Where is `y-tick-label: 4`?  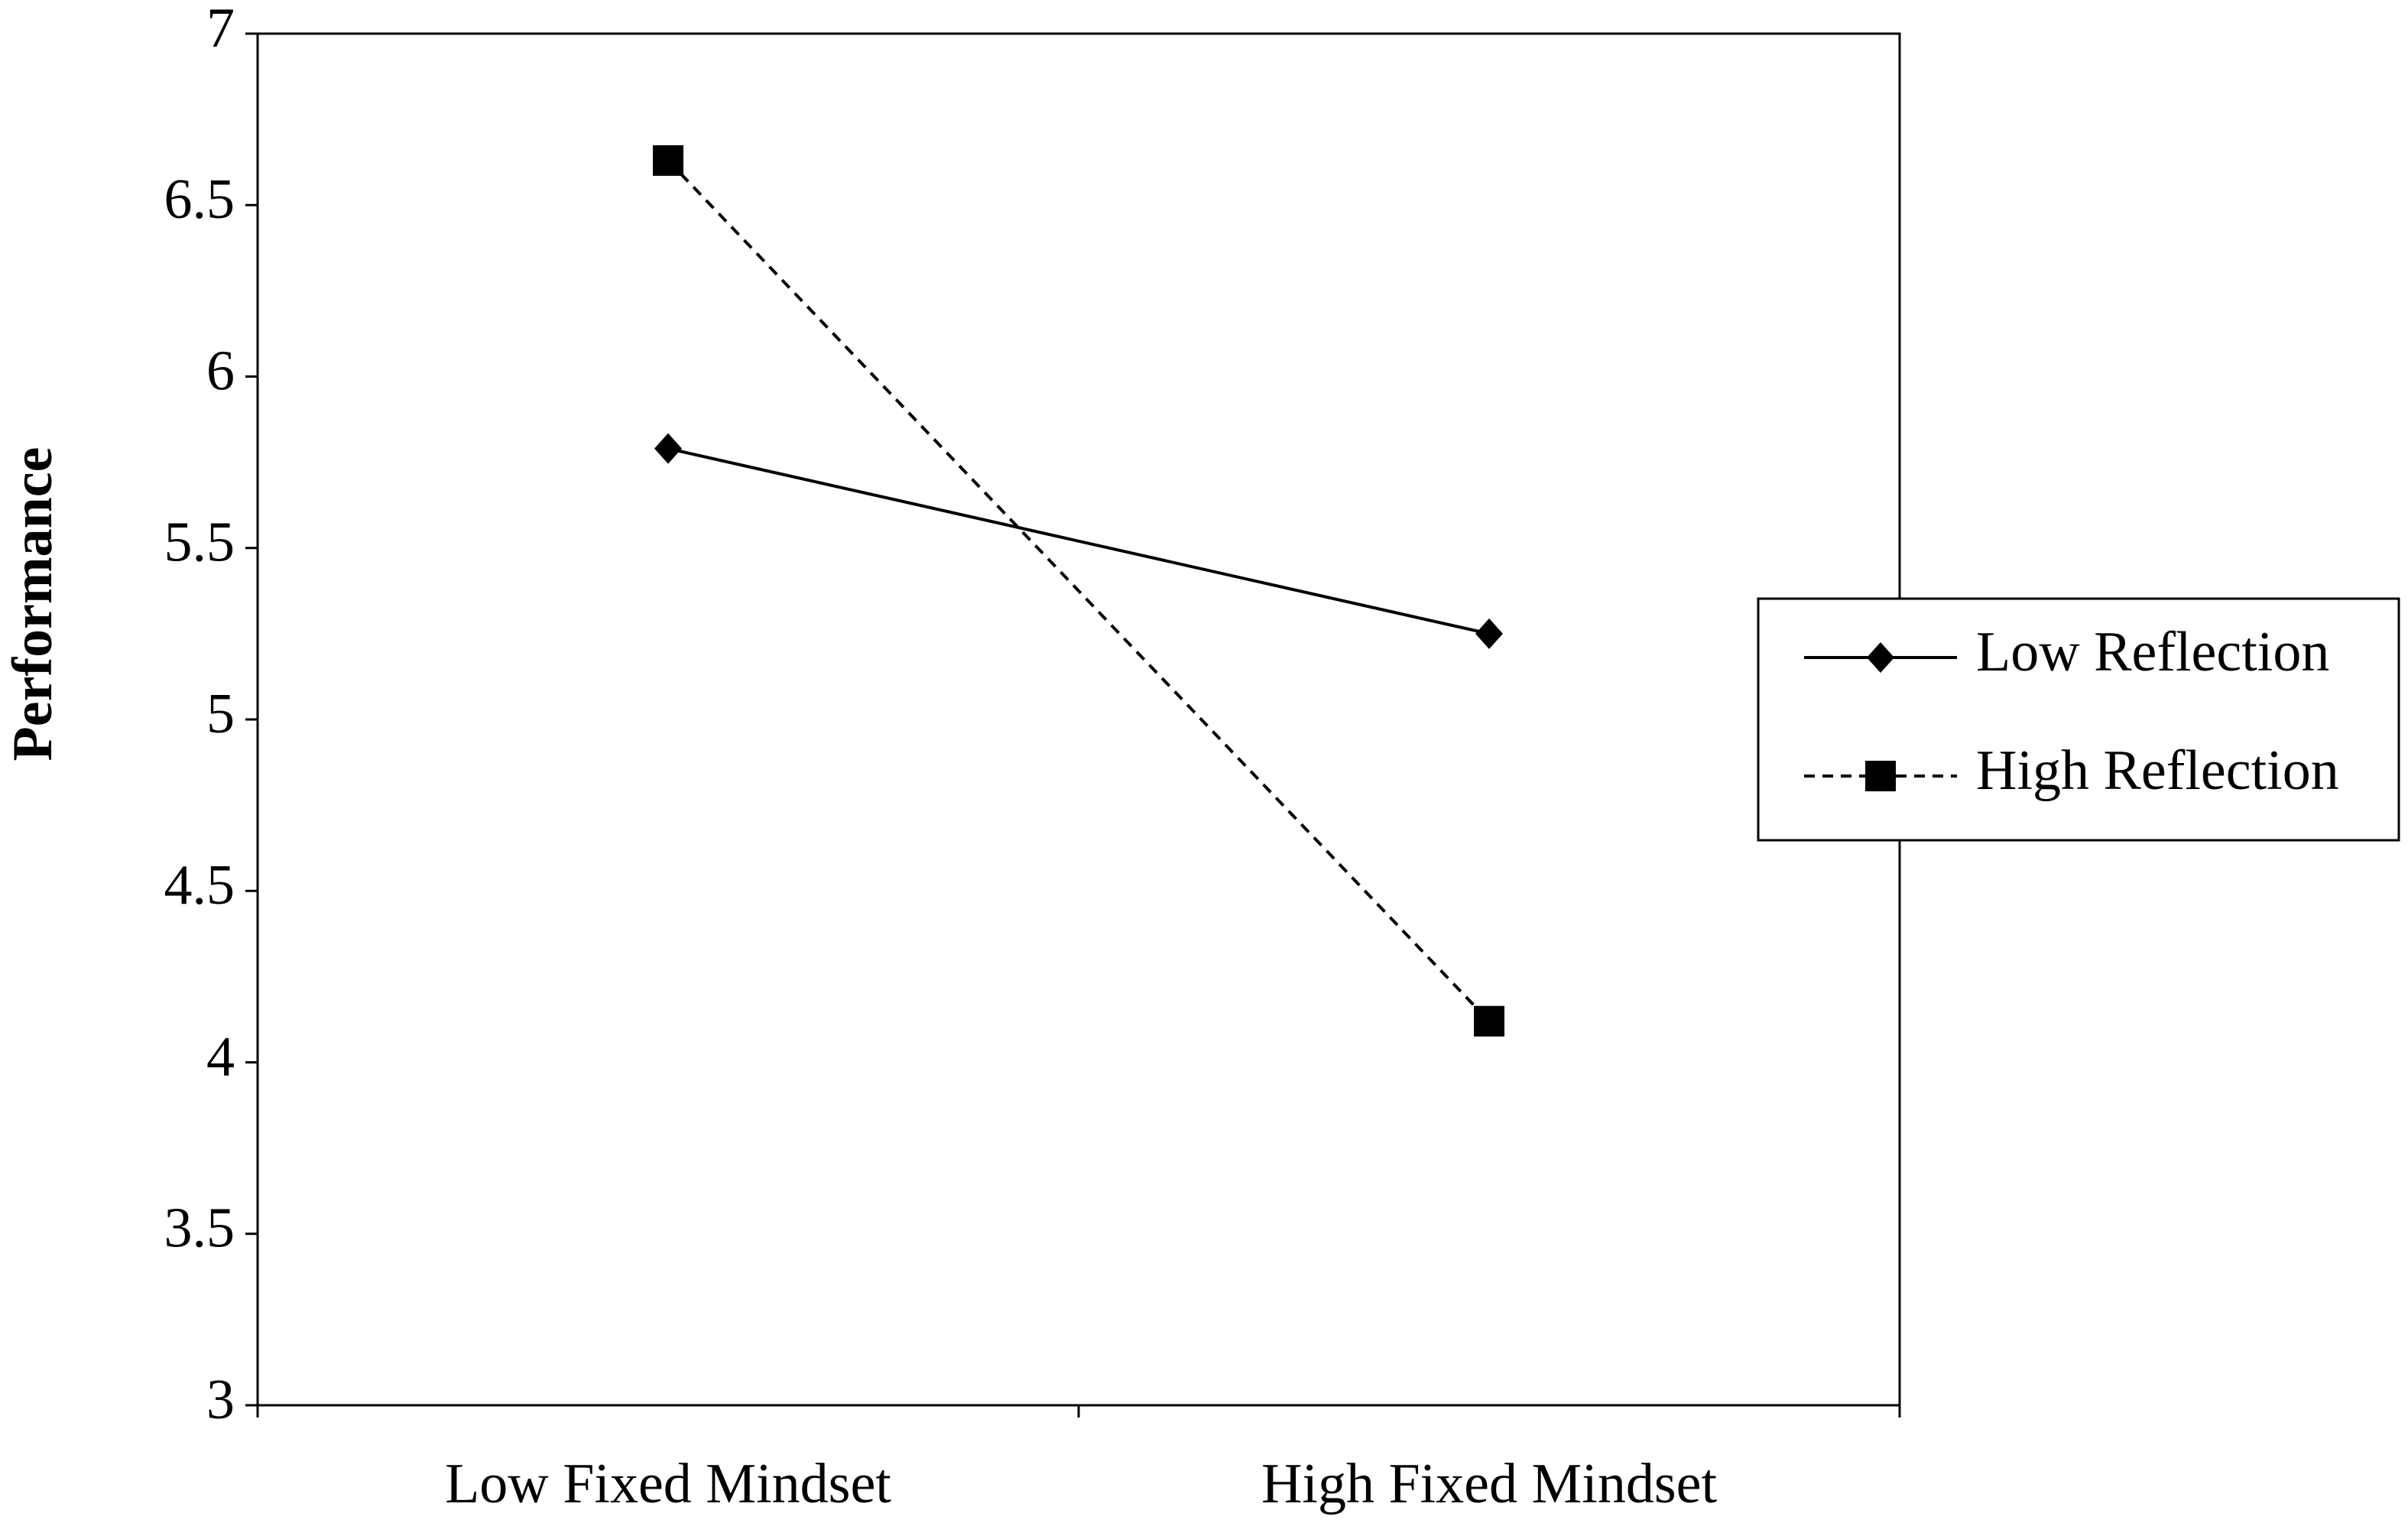 y-tick-label: 4 is located at coordinates (221, 1056).